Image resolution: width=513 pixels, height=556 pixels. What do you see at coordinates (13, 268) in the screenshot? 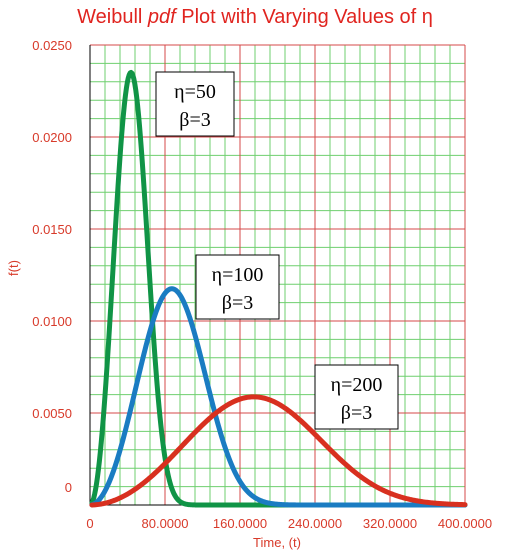
I see `y-axis-title: f(t)` at bounding box center [13, 268].